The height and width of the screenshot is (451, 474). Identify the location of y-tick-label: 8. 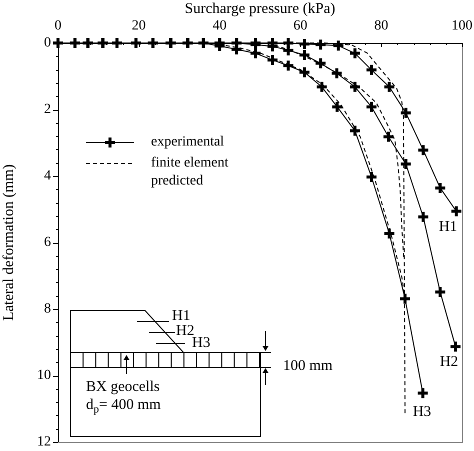
(47, 309).